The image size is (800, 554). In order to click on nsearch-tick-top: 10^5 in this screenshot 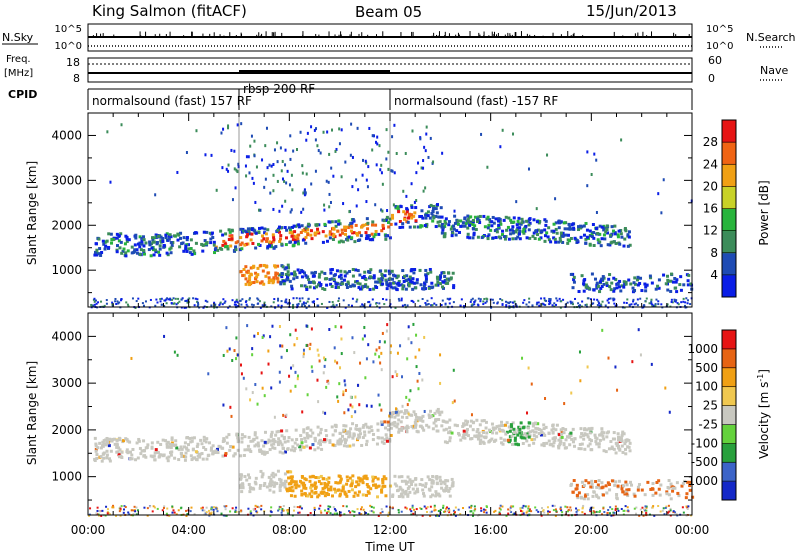, I will do `click(719, 29)`.